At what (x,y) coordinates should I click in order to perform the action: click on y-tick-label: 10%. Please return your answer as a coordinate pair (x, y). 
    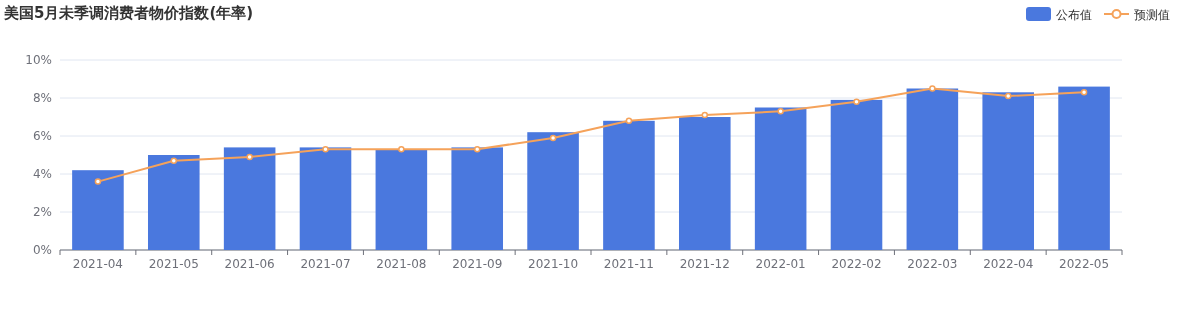
    Looking at the image, I should click on (38, 60).